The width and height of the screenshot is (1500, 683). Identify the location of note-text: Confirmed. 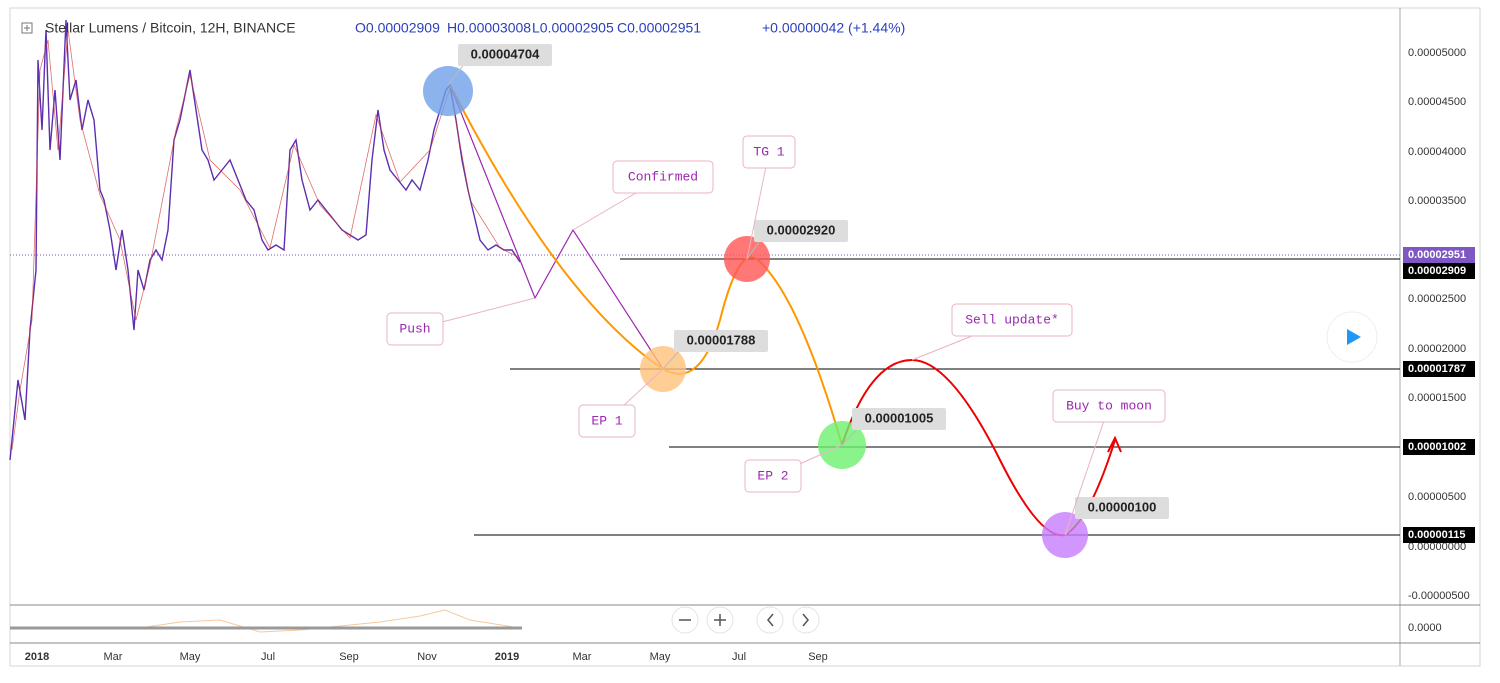
(663, 176).